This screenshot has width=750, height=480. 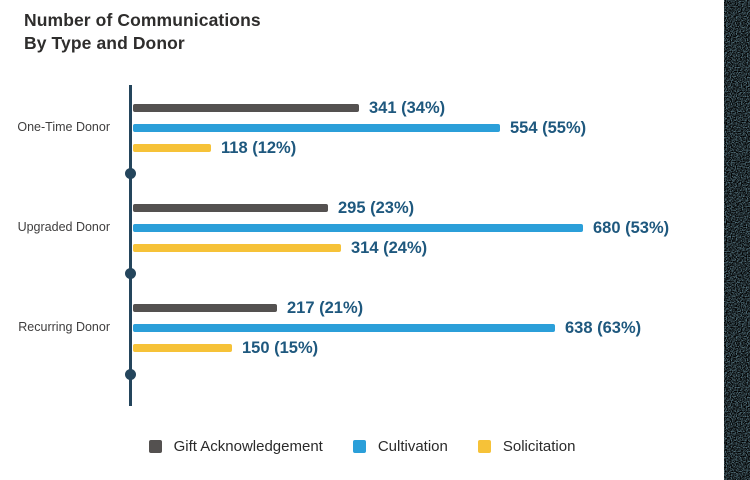 I want to click on bar-value-label: 314 (24%), so click(x=389, y=247).